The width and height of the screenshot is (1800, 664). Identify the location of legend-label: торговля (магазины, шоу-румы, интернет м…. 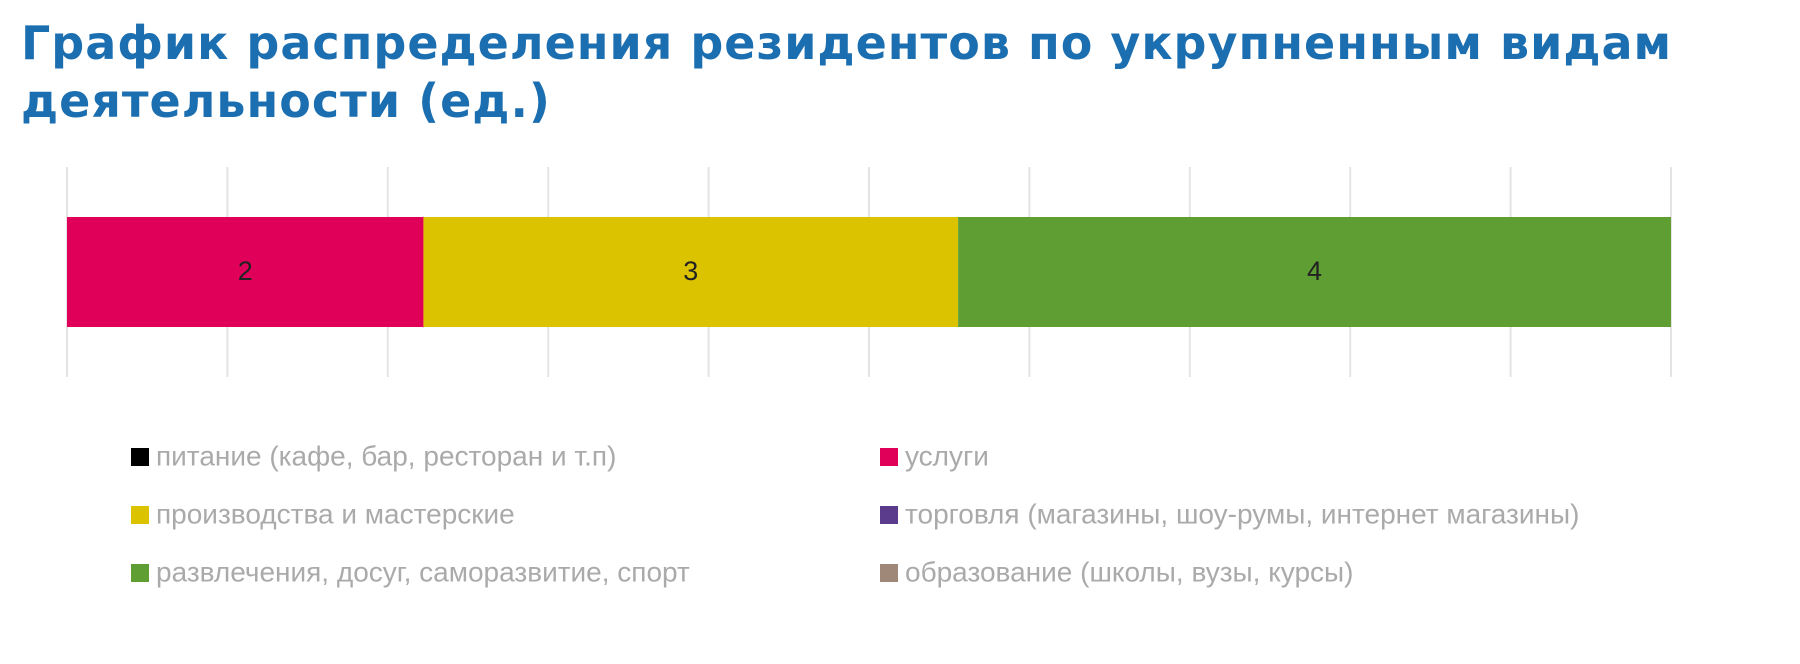
(1242, 513).